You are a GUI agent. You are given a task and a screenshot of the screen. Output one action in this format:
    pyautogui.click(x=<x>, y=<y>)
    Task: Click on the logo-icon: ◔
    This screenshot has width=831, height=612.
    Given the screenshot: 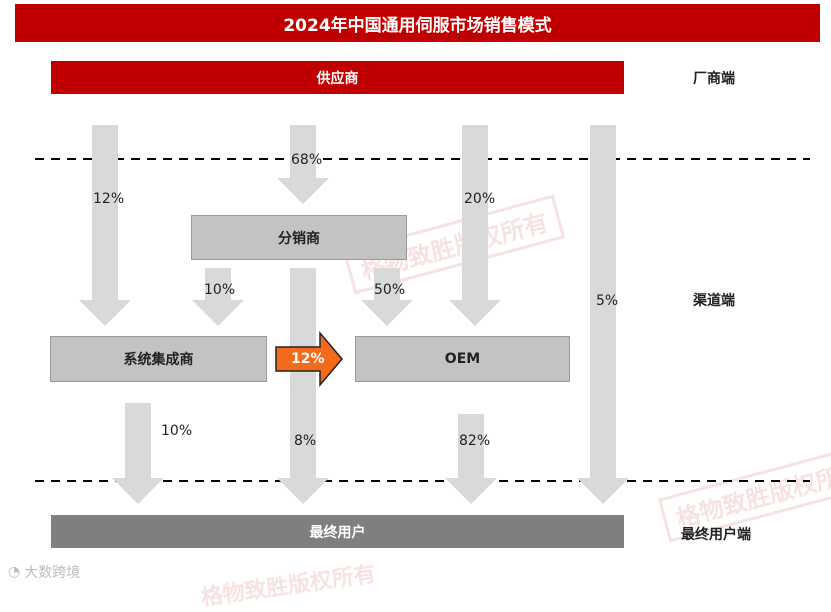 What is the action you would take?
    pyautogui.click(x=14, y=572)
    